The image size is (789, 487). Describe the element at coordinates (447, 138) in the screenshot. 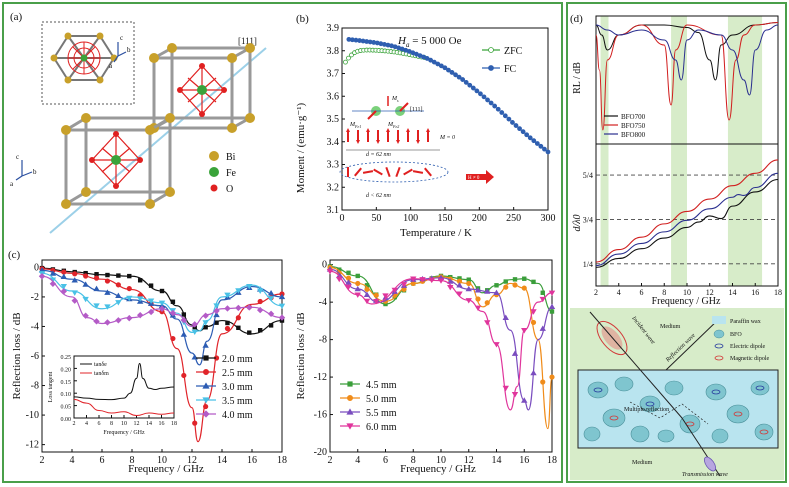

I see `spin-m0: M = 0` at that location.